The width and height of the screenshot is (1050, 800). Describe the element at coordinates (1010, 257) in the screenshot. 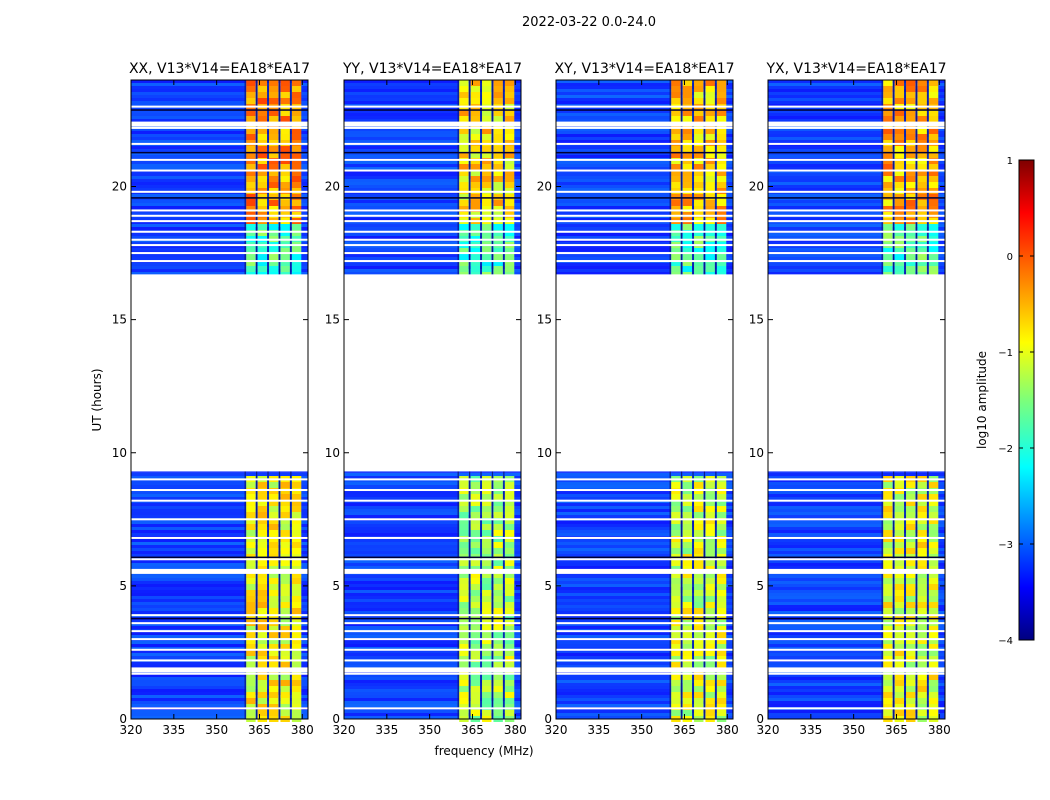

I see `colorbar-tick-label: 0` at that location.